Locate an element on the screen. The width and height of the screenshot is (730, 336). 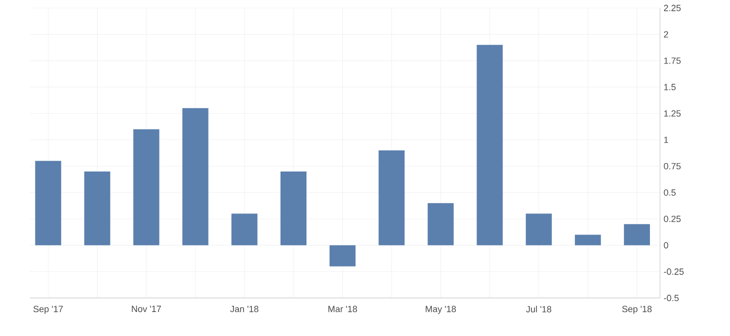
y-tick-label: 1.5 is located at coordinates (670, 87).